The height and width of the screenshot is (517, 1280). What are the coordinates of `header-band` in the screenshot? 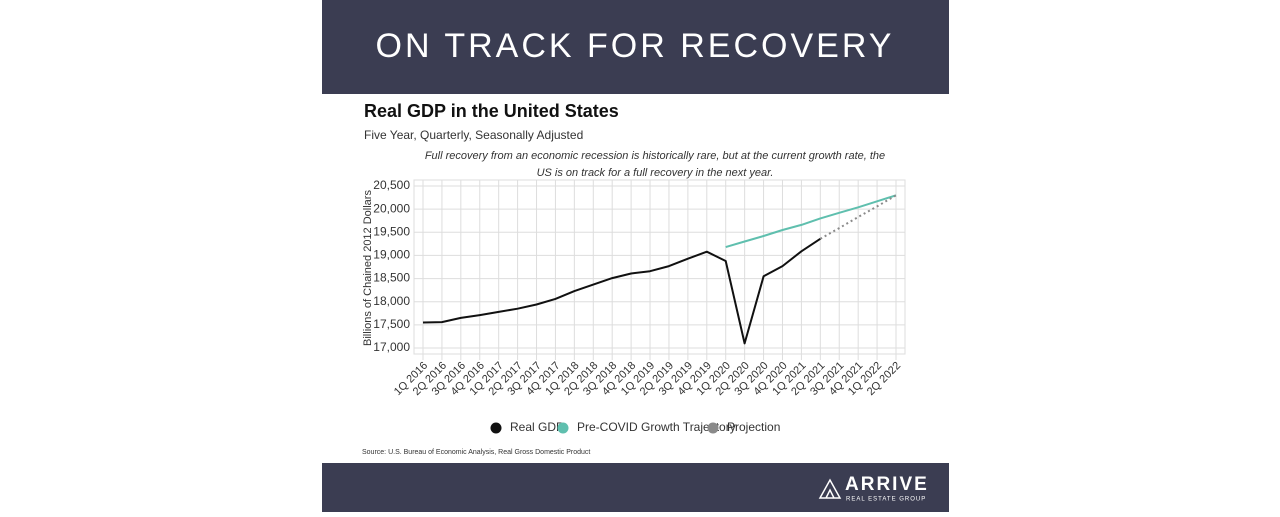 It's located at (635, 47).